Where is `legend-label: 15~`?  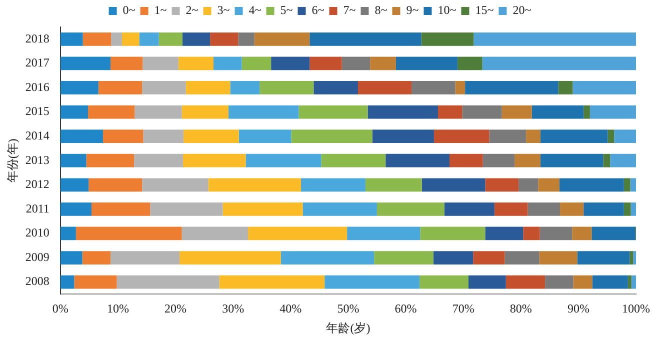 legend-label: 15~ is located at coordinates (484, 10).